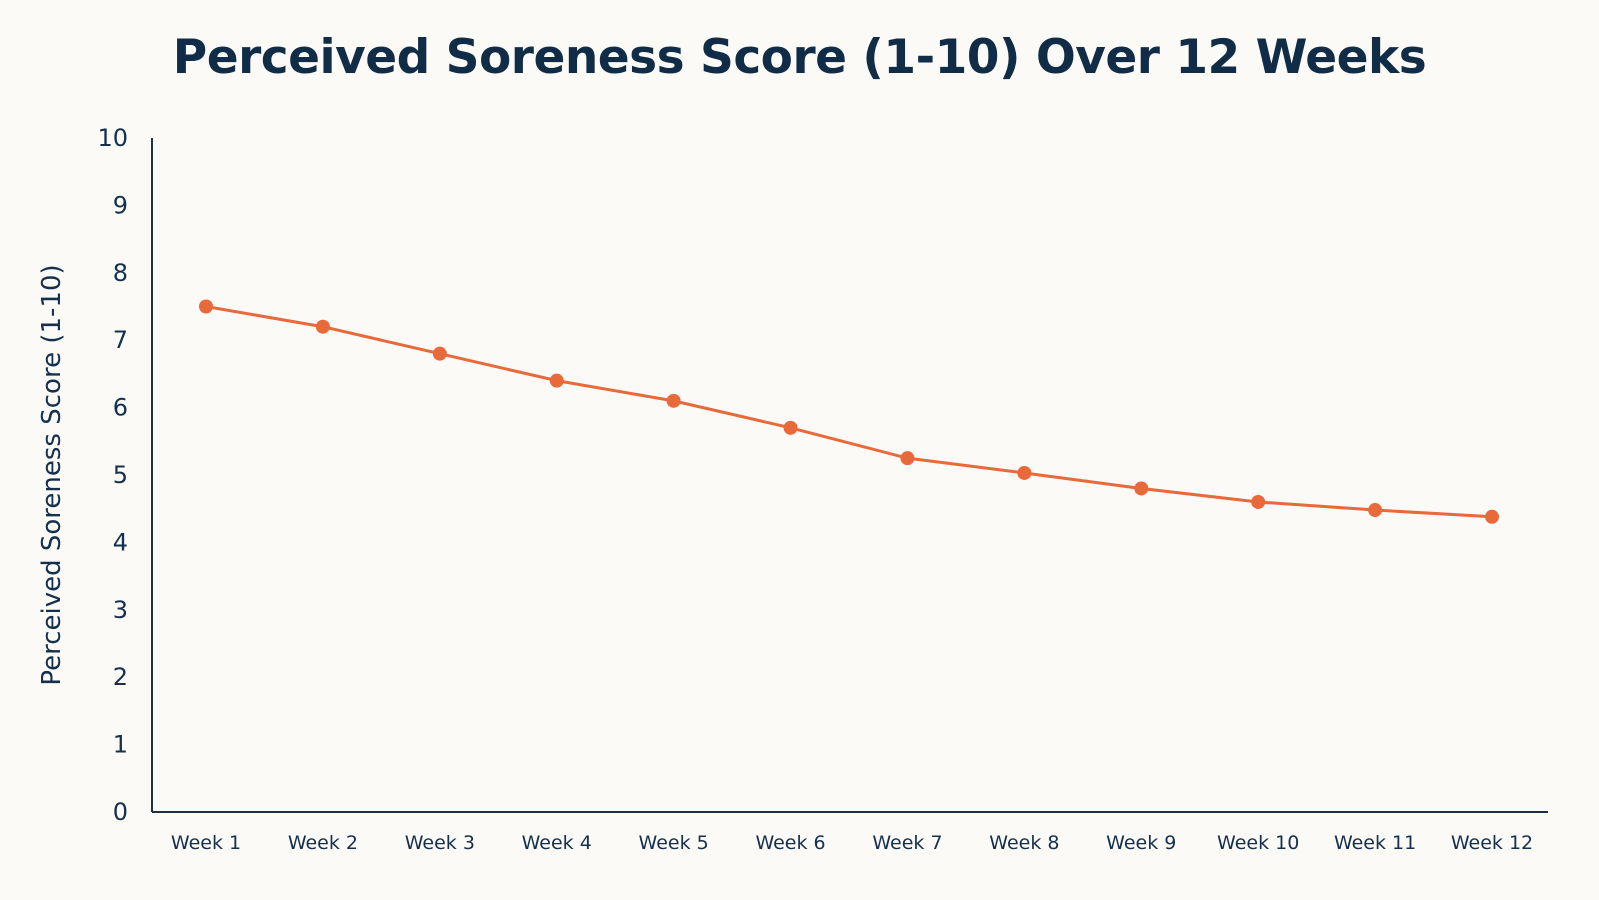 The height and width of the screenshot is (900, 1599). I want to click on y-tick-label: 10, so click(112, 138).